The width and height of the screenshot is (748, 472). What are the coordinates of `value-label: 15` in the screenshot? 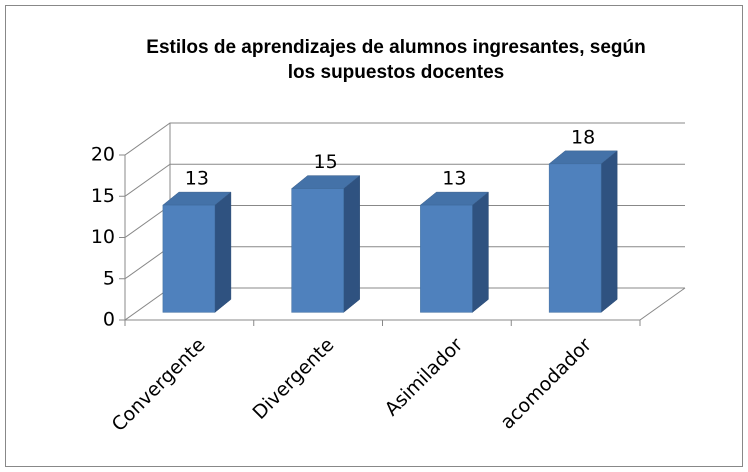 It's located at (326, 162).